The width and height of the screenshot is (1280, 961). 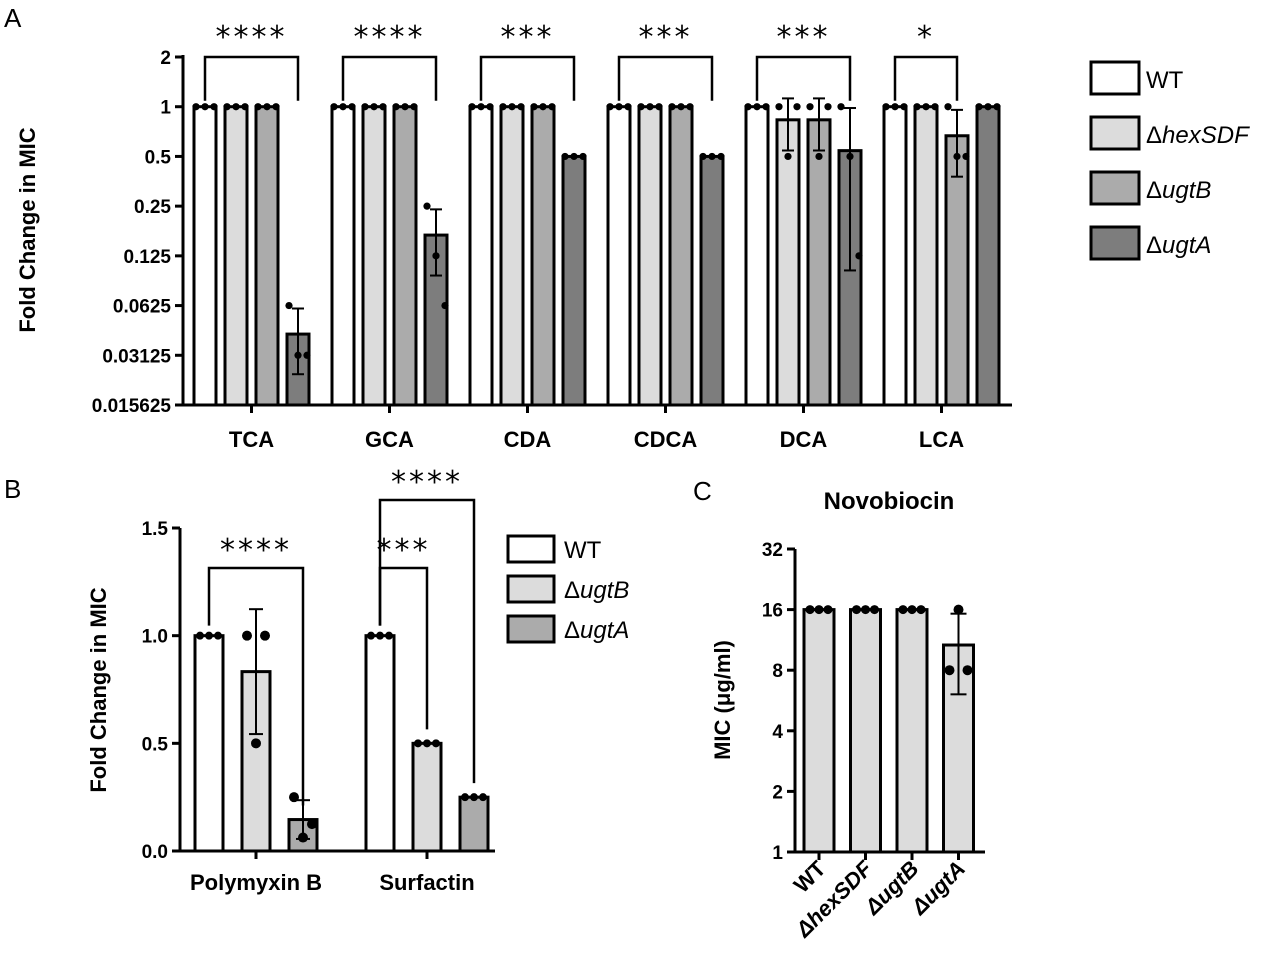 What do you see at coordinates (155, 637) in the screenshot?
I see `panel-b-y-tick-label: 1.0` at bounding box center [155, 637].